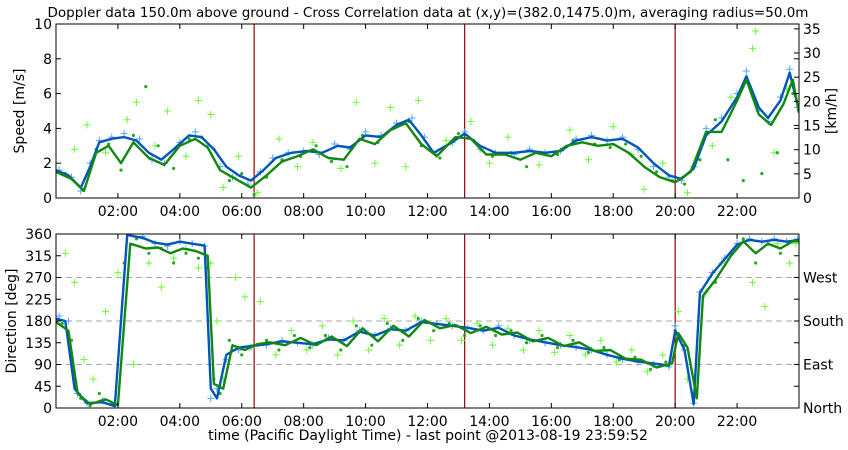 The image size is (848, 450). Describe the element at coordinates (823, 322) in the screenshot. I see `compass-label: South` at that location.